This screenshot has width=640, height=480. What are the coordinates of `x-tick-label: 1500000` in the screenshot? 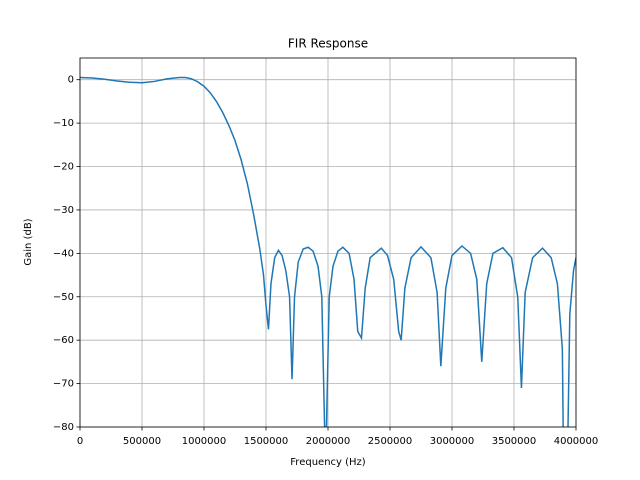 It's located at (266, 441).